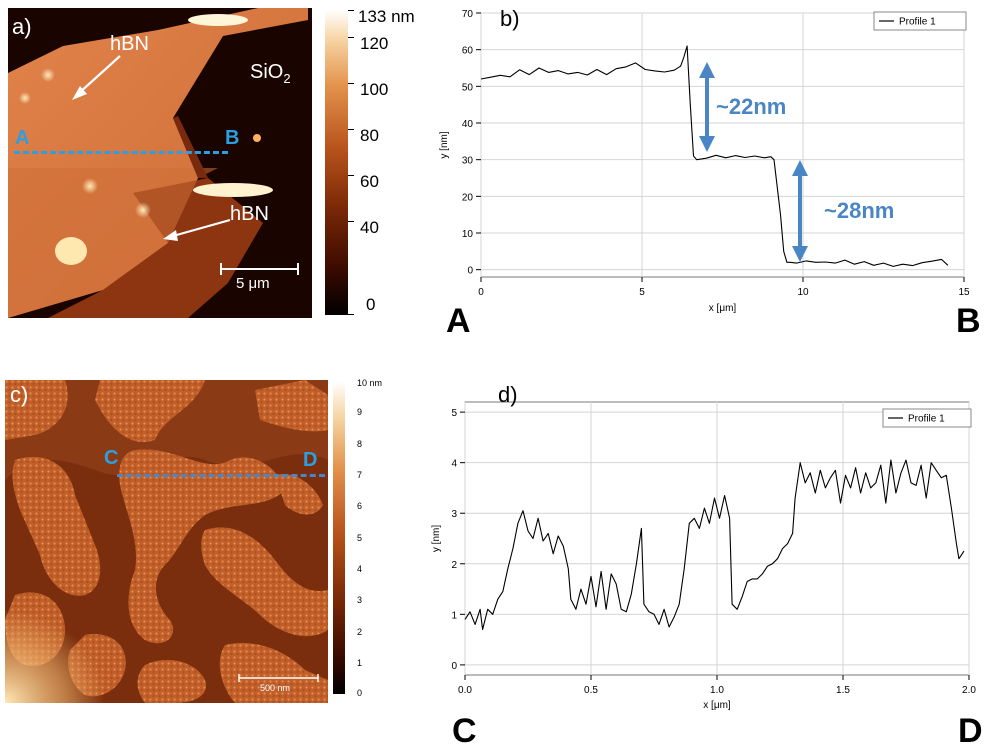  Describe the element at coordinates (310, 460) in the screenshot. I see `marker-d: D` at that location.